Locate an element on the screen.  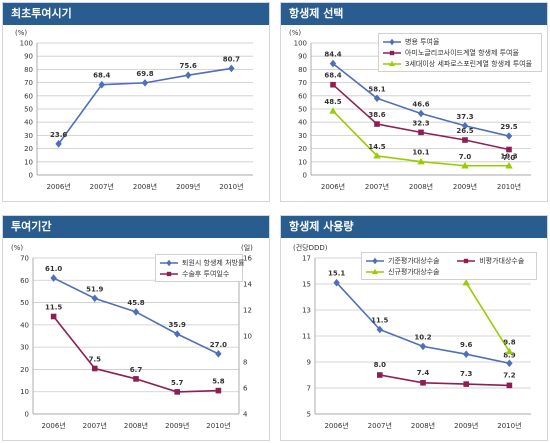
data-label: 37.3 is located at coordinates (464, 117).